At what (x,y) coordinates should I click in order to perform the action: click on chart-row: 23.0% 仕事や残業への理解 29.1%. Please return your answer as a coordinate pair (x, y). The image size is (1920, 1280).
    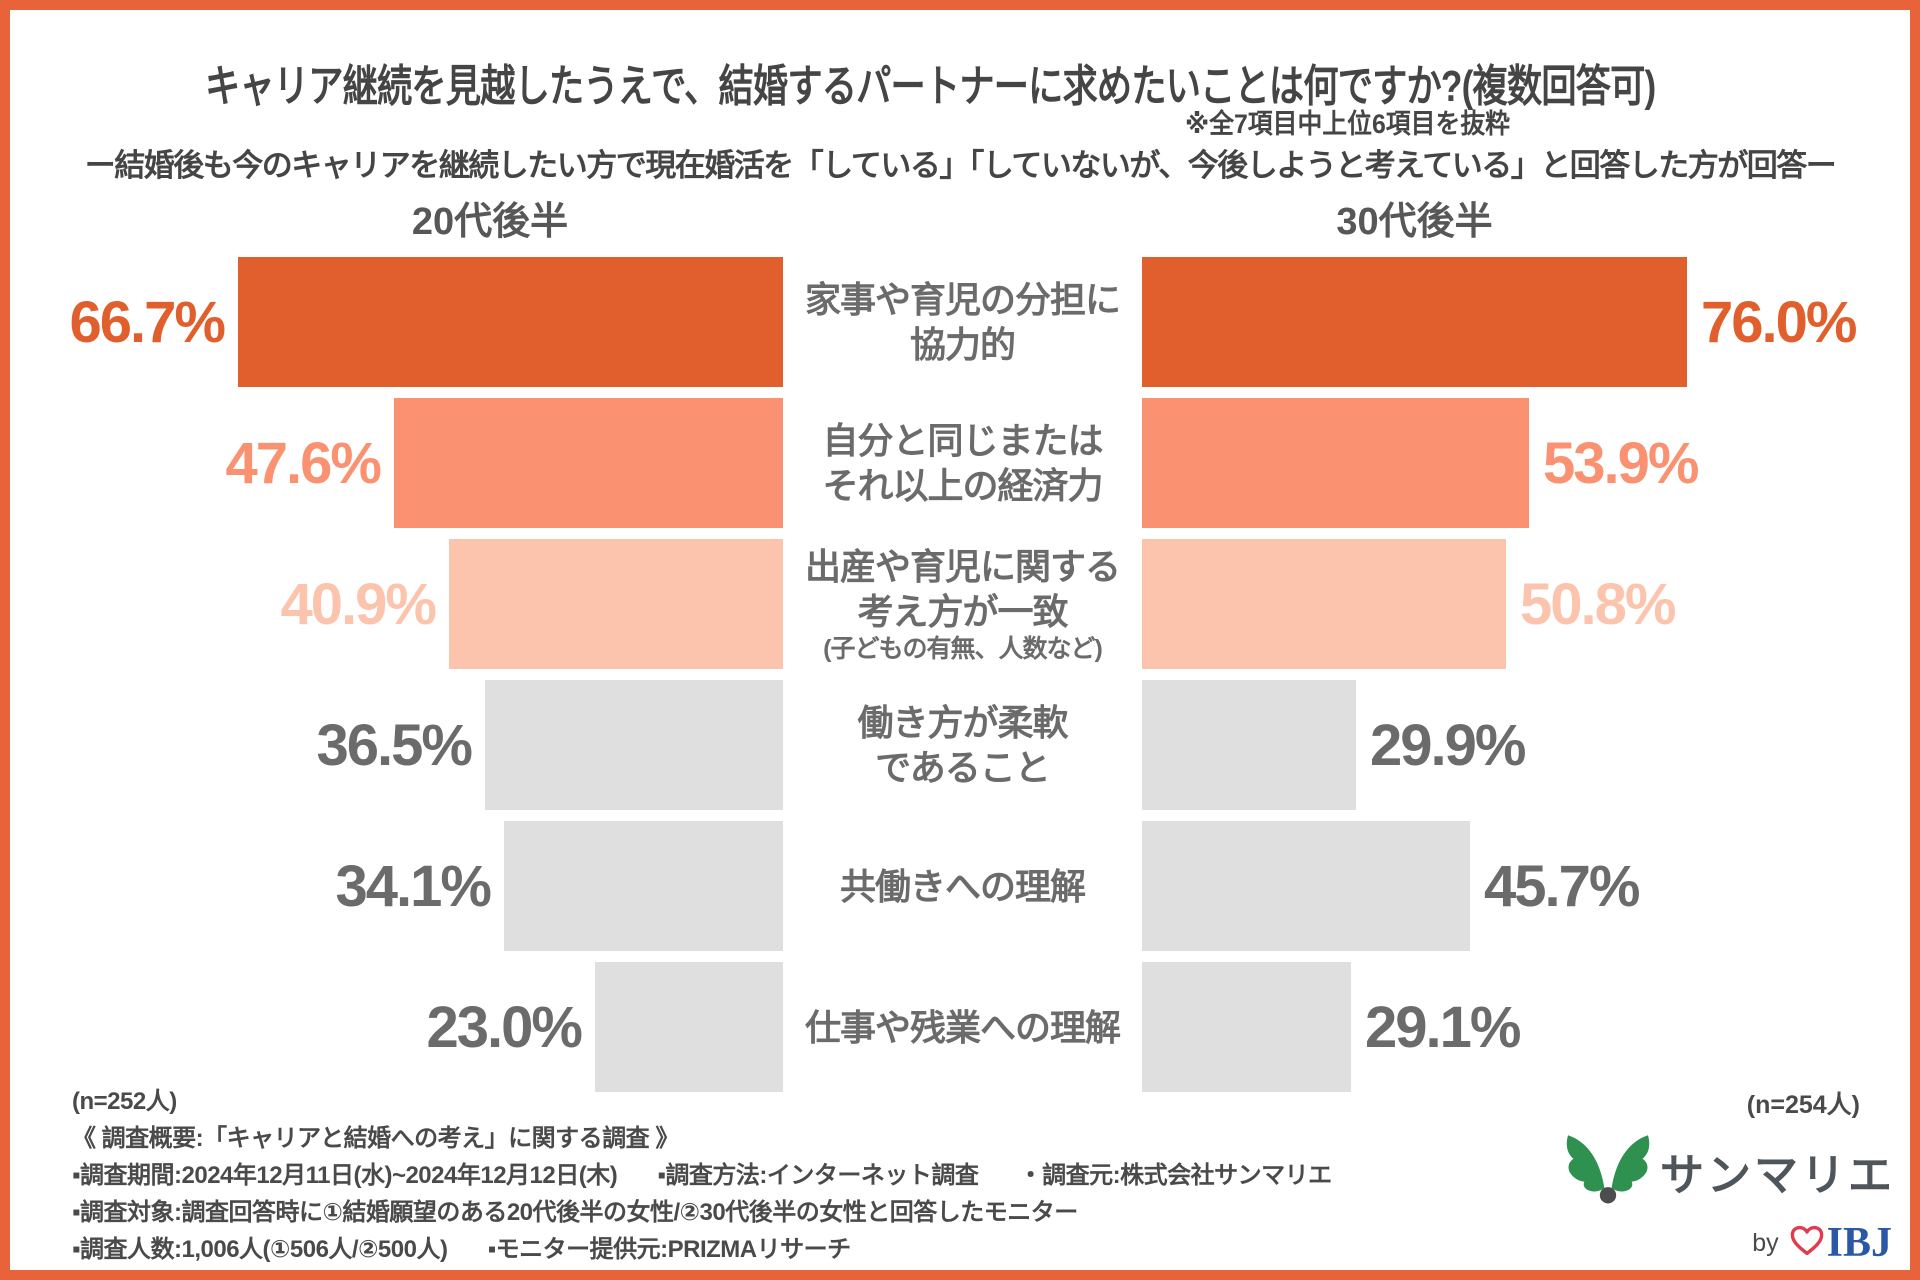
    Looking at the image, I should click on (960, 1027).